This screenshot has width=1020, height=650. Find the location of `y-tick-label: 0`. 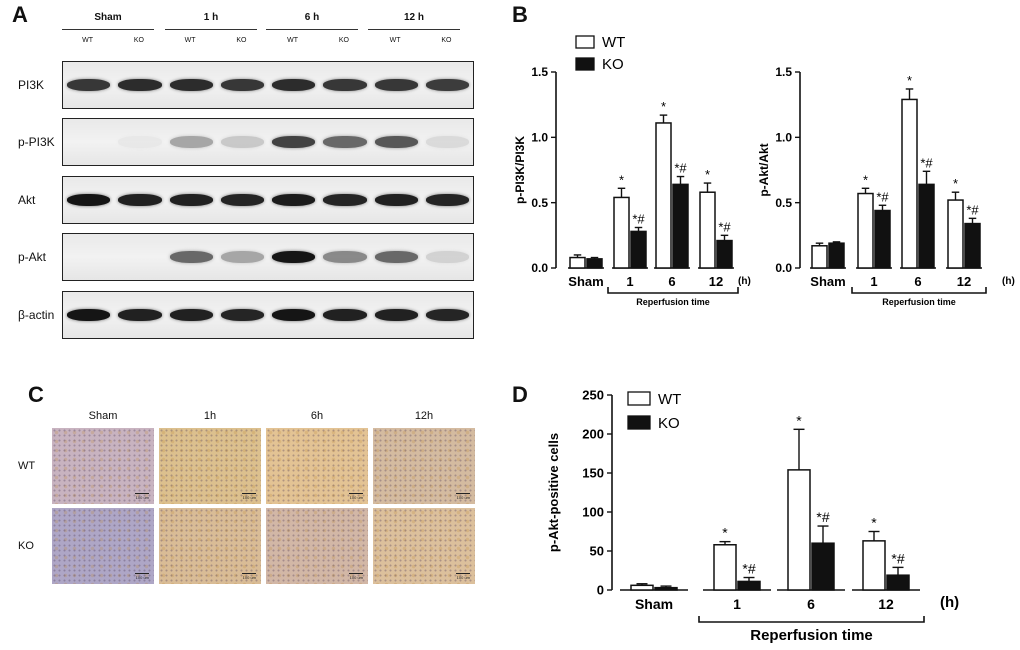

y-tick-label: 0 is located at coordinates (600, 590).